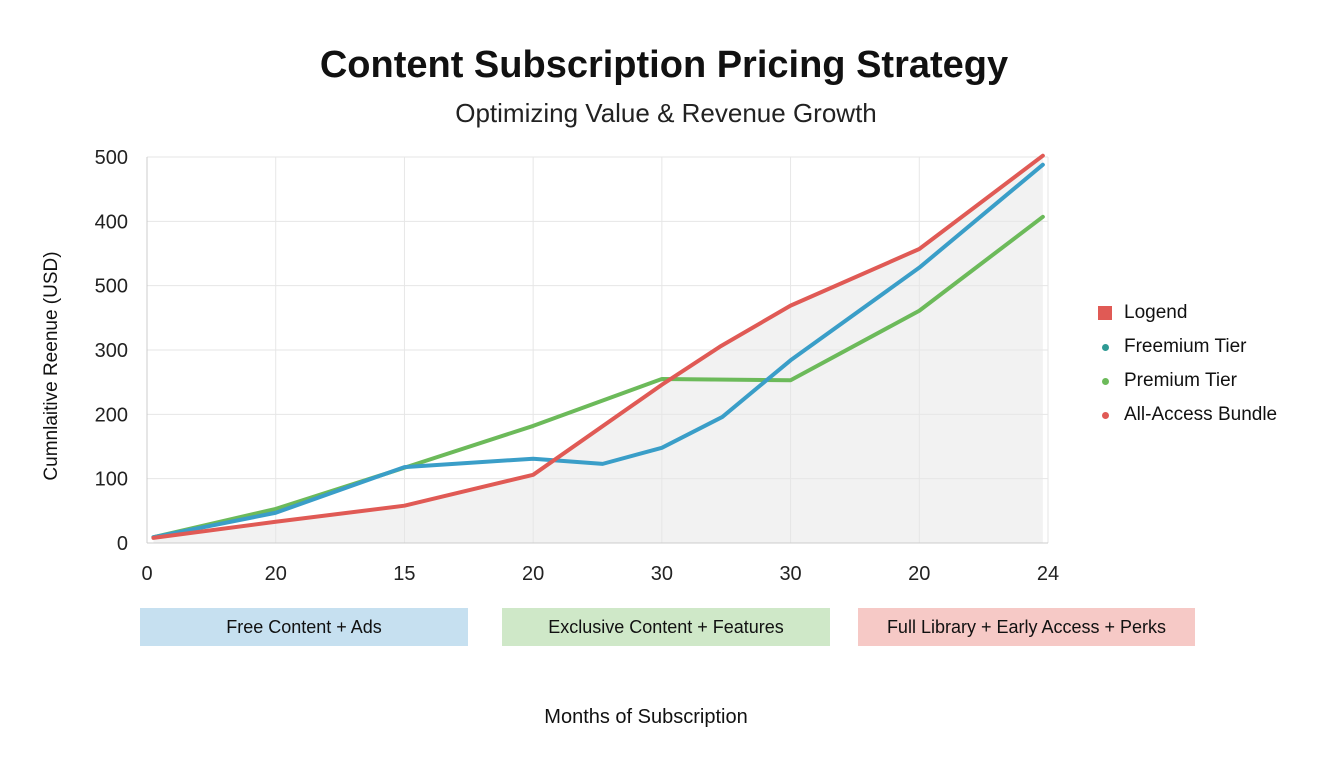 Image resolution: width=1344 pixels, height=768 pixels. Describe the element at coordinates (666, 627) in the screenshot. I see `tier-band-exclusive: Exclusive Content + Features` at that location.